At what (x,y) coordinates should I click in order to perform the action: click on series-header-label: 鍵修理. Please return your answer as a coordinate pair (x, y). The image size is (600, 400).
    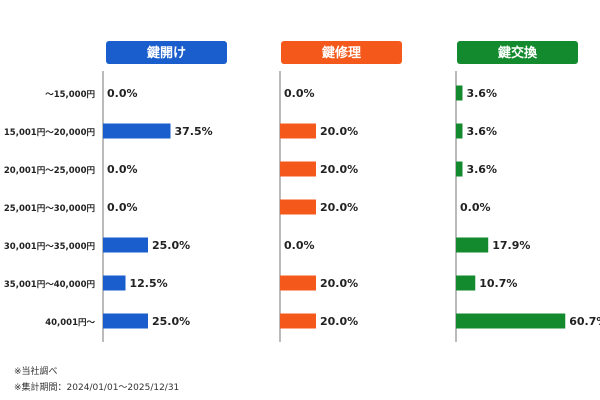
    Looking at the image, I should click on (341, 53).